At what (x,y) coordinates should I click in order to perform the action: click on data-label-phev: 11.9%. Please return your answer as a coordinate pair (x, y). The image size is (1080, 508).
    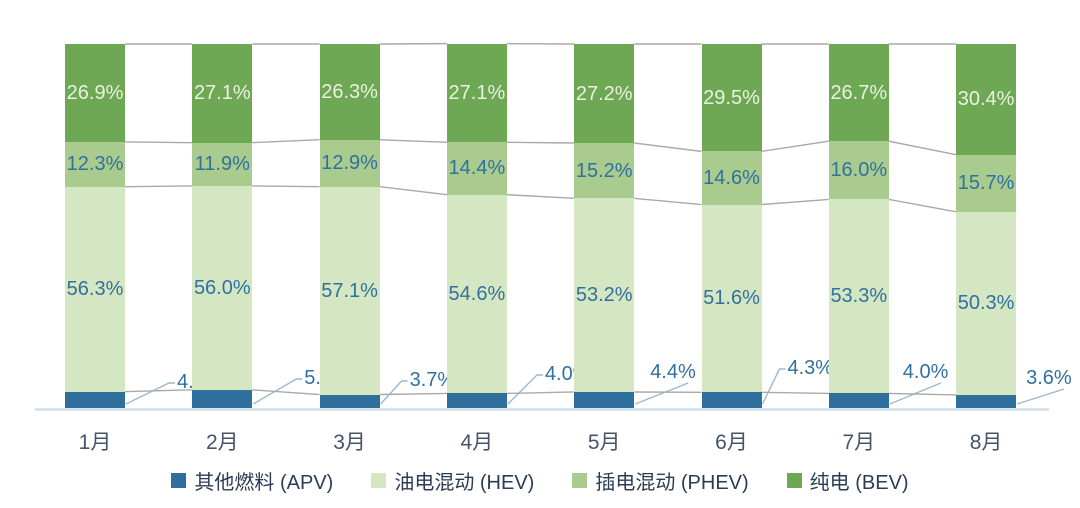
    Looking at the image, I should click on (222, 164).